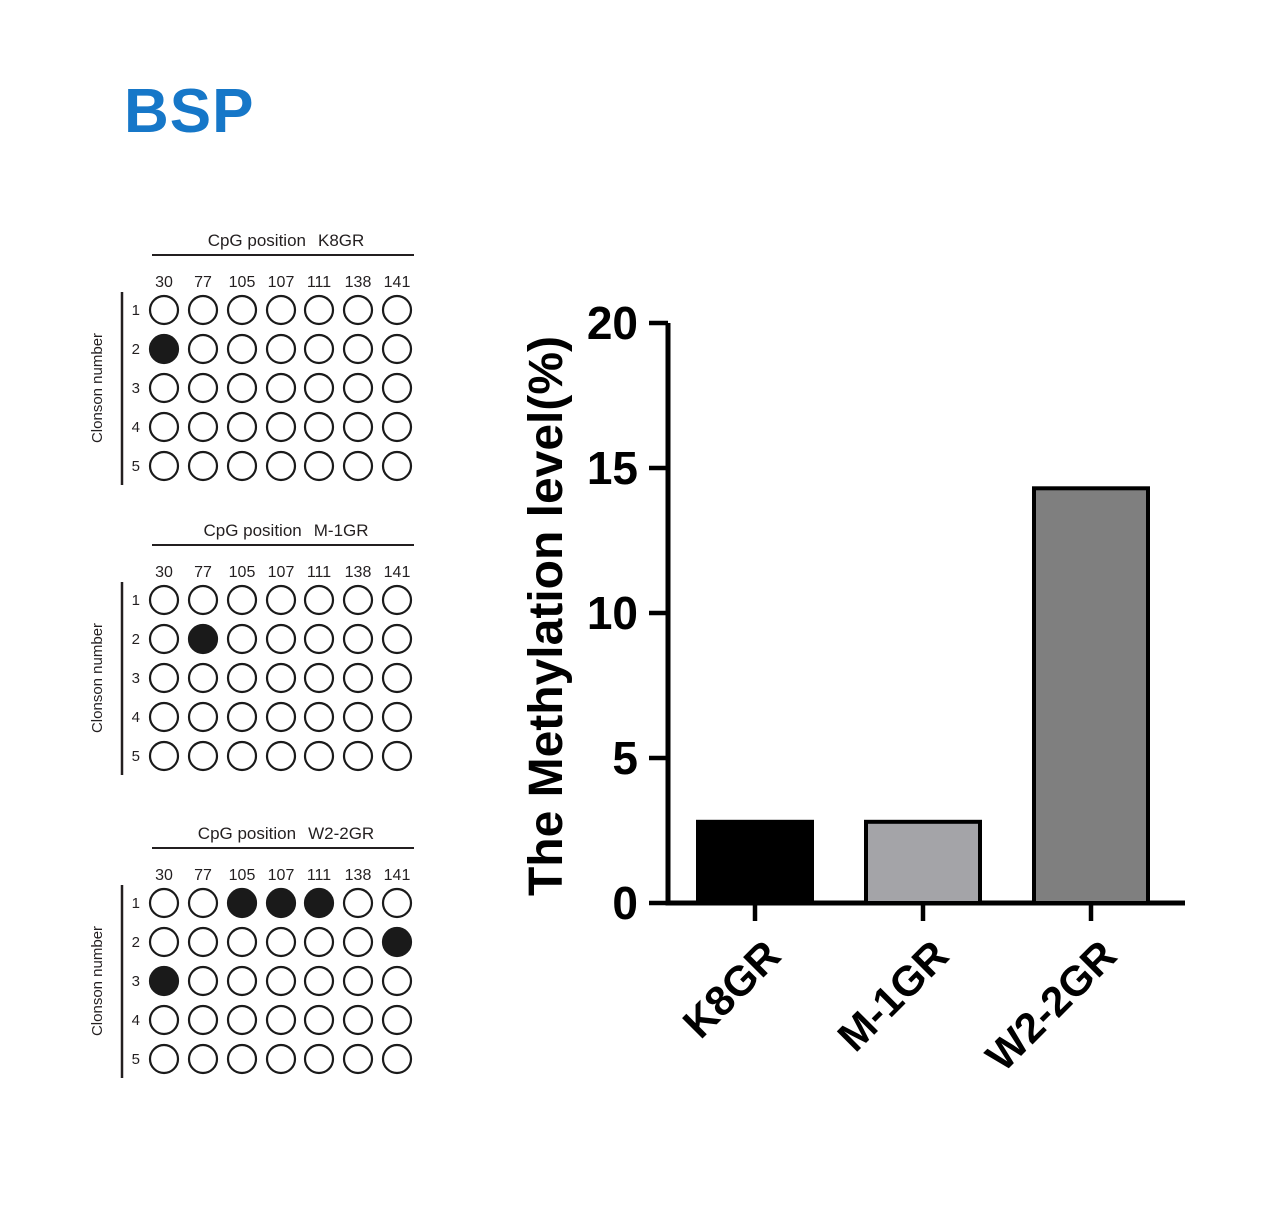  Describe the element at coordinates (164, 875) in the screenshot. I see `cpg-position-label: 30` at that location.